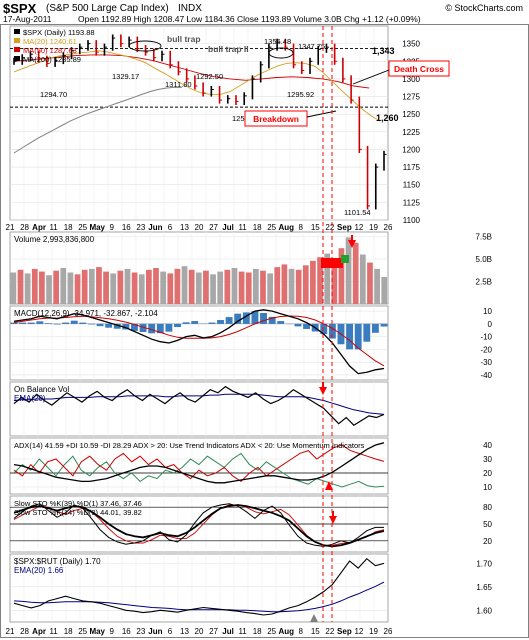 The width and height of the screenshot is (529, 640). I want to click on index-name-label: (S&P 500 Large Cap Index), so click(107, 8).